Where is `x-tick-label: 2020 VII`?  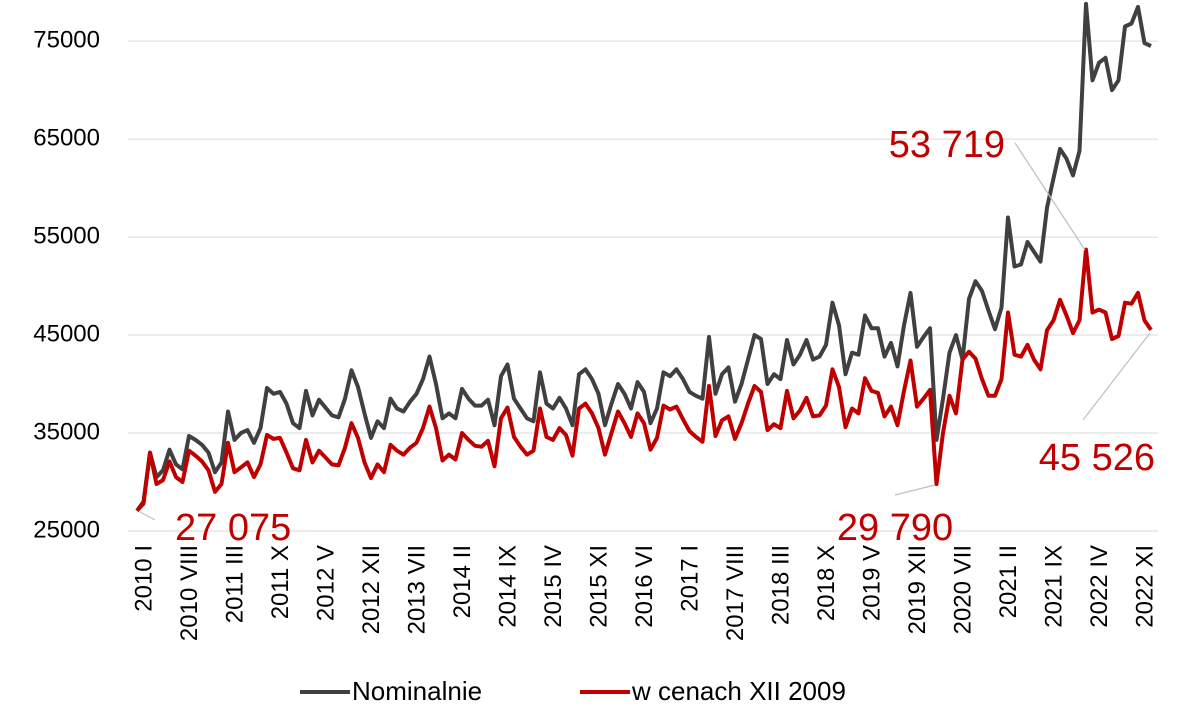 x-tick-label: 2020 VII is located at coordinates (962, 589).